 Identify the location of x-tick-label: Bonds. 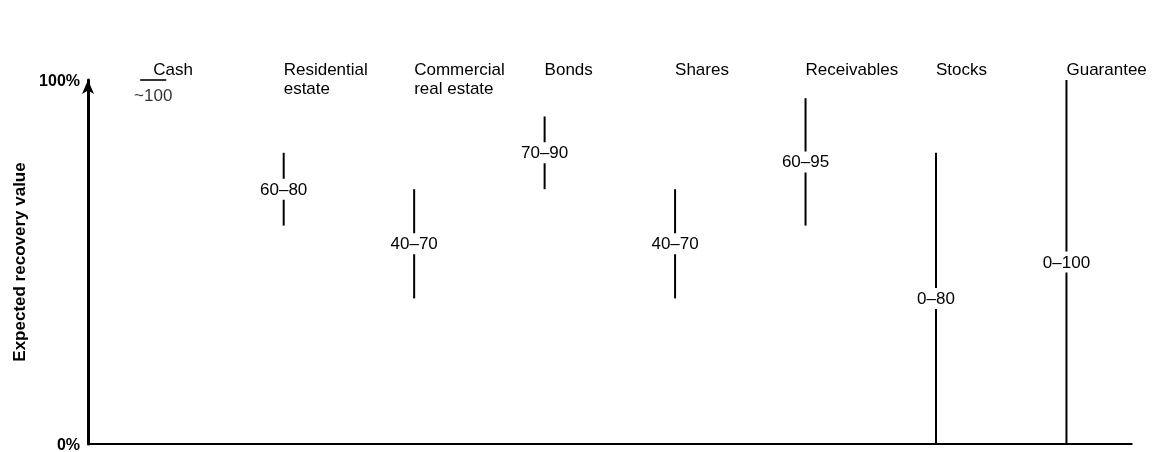
(568, 69).